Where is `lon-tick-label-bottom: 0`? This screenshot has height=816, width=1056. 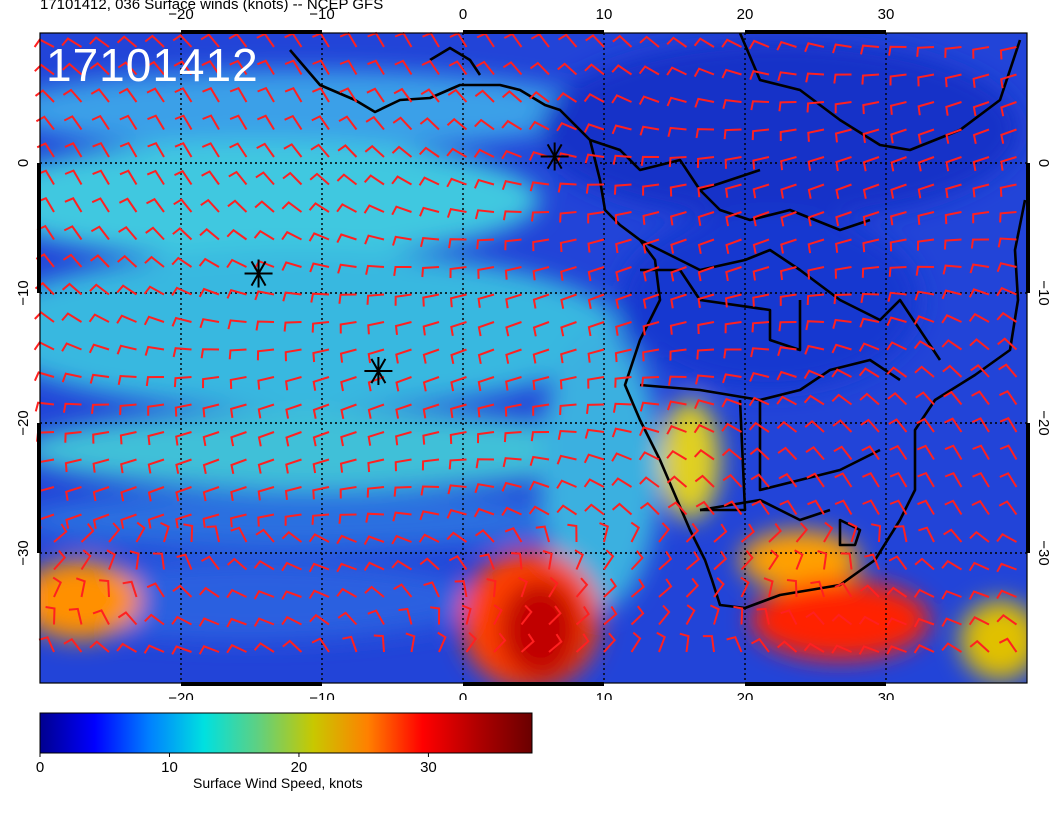 lon-tick-label-bottom: 0 is located at coordinates (463, 695).